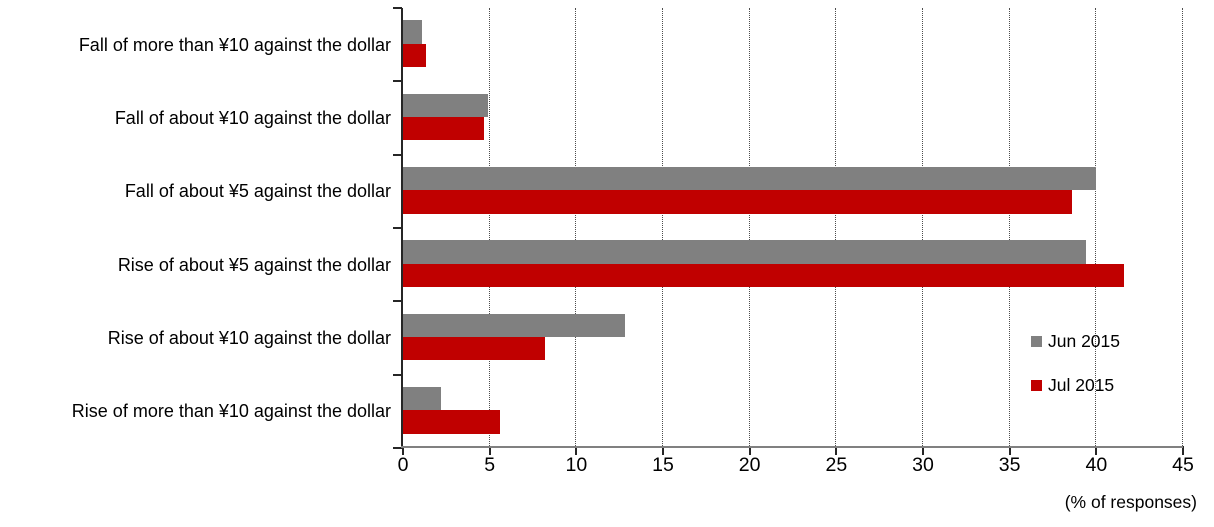  What do you see at coordinates (923, 465) in the screenshot?
I see `x-tick-label: 30` at bounding box center [923, 465].